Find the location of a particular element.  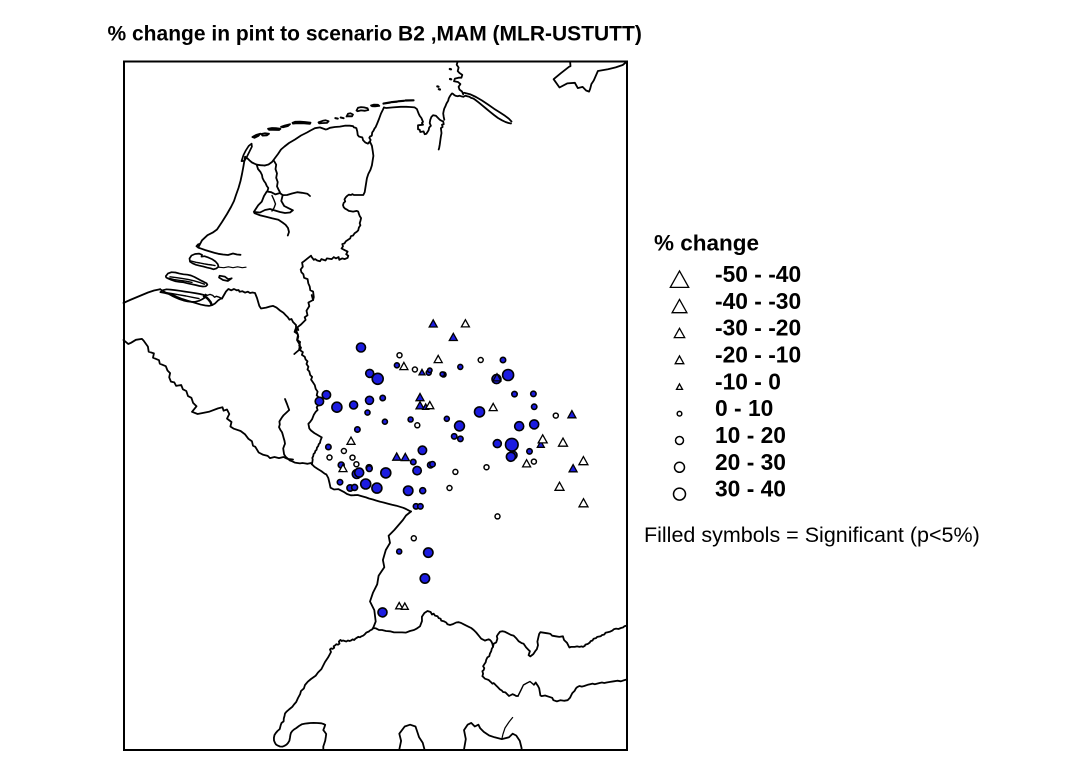

svg-text: 0 - 10 is located at coordinates (744, 408).